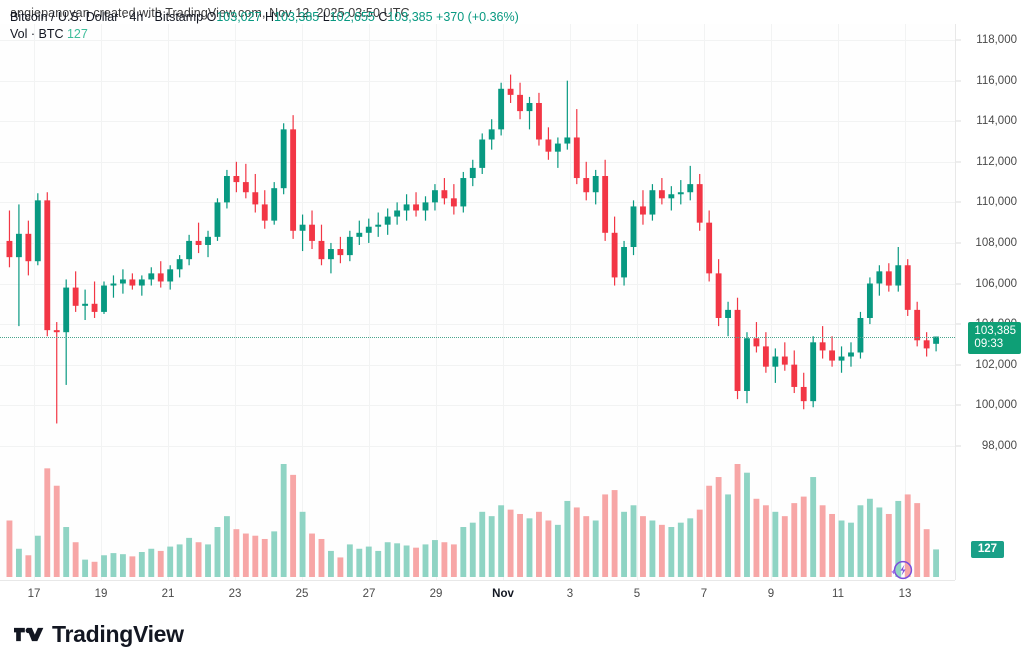  Describe the element at coordinates (989, 343) in the screenshot. I see `current-price-time: 09:33` at that location.